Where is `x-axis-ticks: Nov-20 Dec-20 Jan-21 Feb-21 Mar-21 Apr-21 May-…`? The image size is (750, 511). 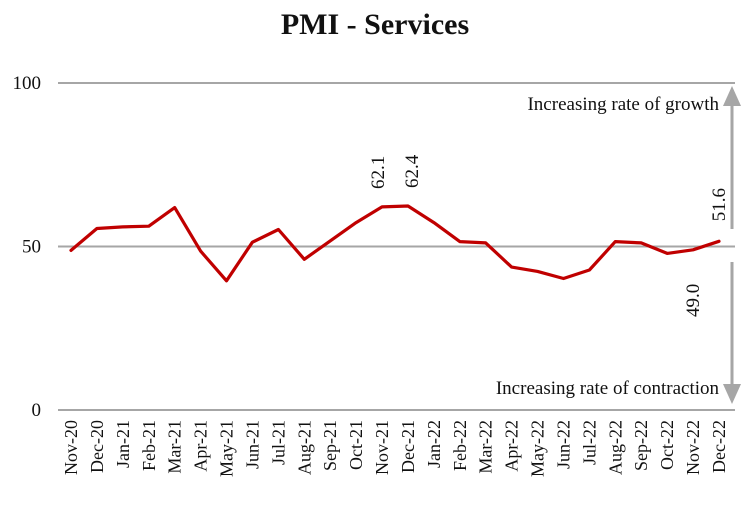
x-axis-ticks: Nov-20 Dec-20 Jan-21 Feb-21 Mar-21 Apr-21 May-… is located at coordinates (395, 448).